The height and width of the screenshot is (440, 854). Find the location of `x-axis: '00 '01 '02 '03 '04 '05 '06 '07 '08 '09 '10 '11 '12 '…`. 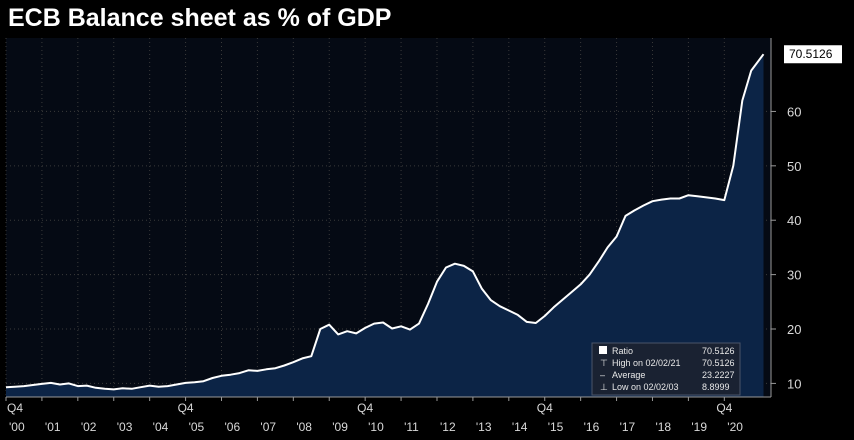

x-axis: '00 '01 '02 '03 '04 '05 '06 '07 '08 '09 '10 '11 '12 '… is located at coordinates (388, 415).